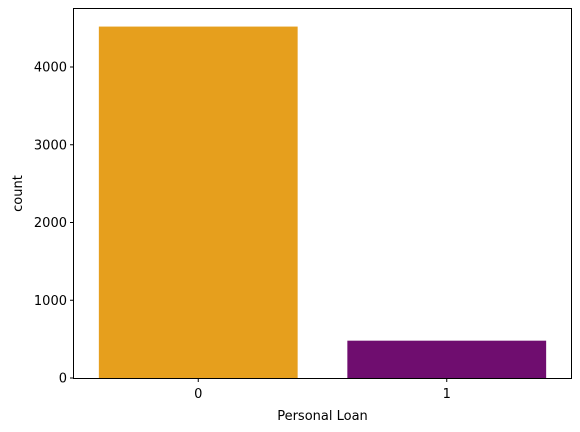 This screenshot has height=432, width=580. I want to click on x-axis-label: Personal Loan, so click(322, 416).